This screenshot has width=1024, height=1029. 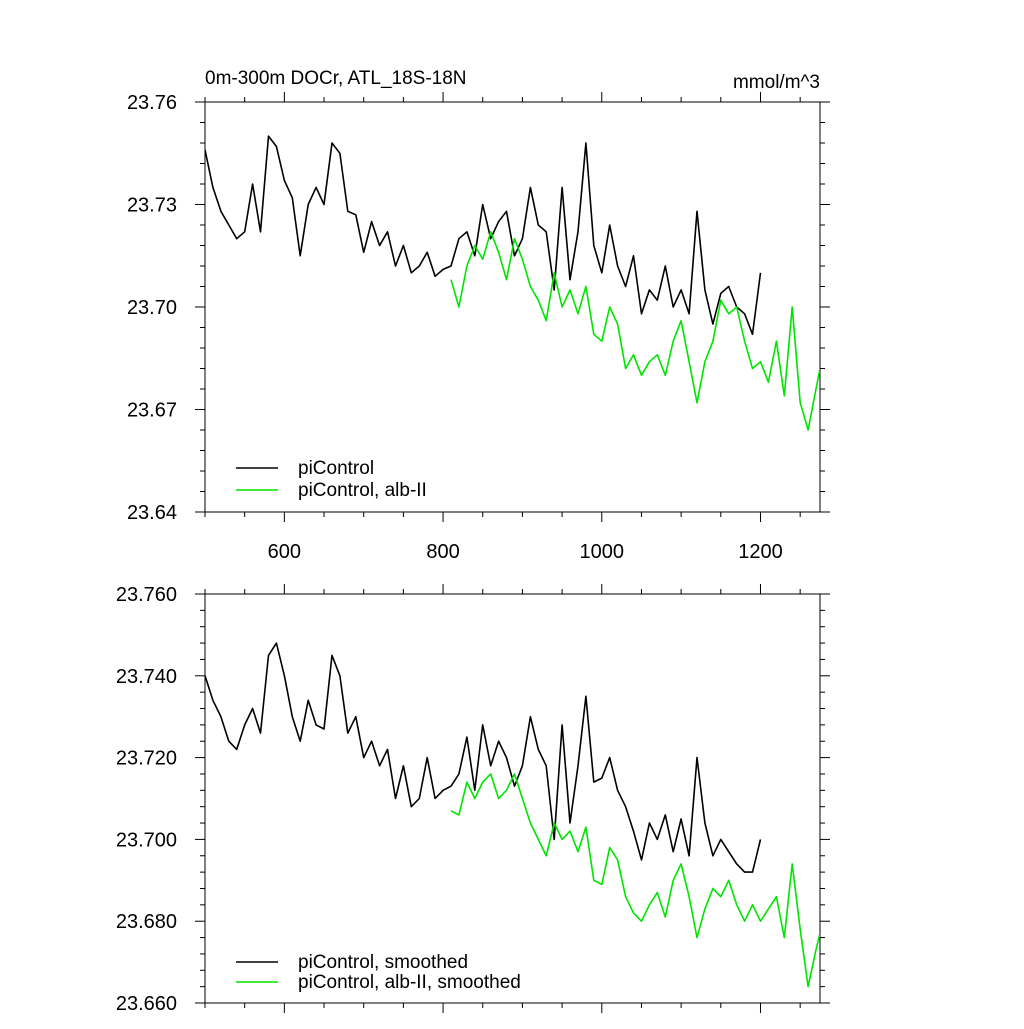 What do you see at coordinates (146, 922) in the screenshot?
I see `y-tick-label: 23.680` at bounding box center [146, 922].